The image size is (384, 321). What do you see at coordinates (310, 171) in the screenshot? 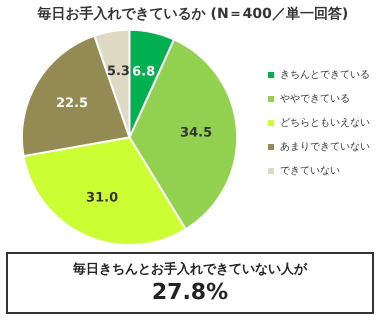
I see `legend-label: できていない` at bounding box center [310, 171].